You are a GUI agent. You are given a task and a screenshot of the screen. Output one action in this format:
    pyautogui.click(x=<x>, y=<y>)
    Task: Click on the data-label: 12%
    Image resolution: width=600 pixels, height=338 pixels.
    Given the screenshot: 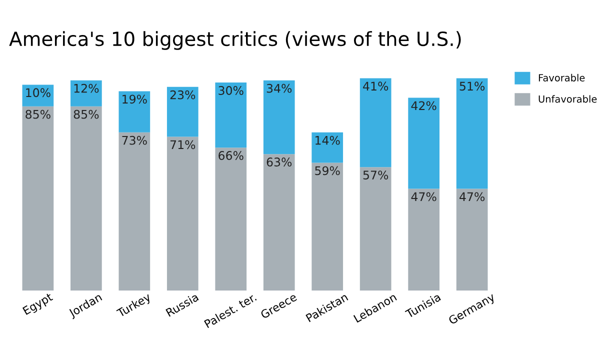 What is the action you would take?
    pyautogui.click(x=86, y=88)
    